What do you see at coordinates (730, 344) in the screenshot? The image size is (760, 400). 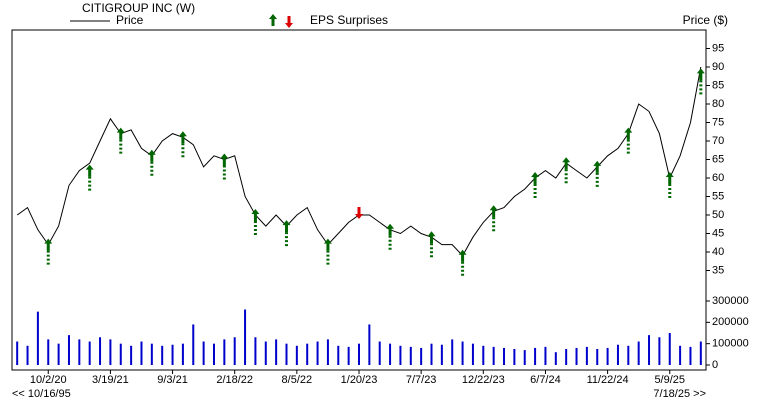 I see `y2-tick-label: 100000` at bounding box center [730, 344].